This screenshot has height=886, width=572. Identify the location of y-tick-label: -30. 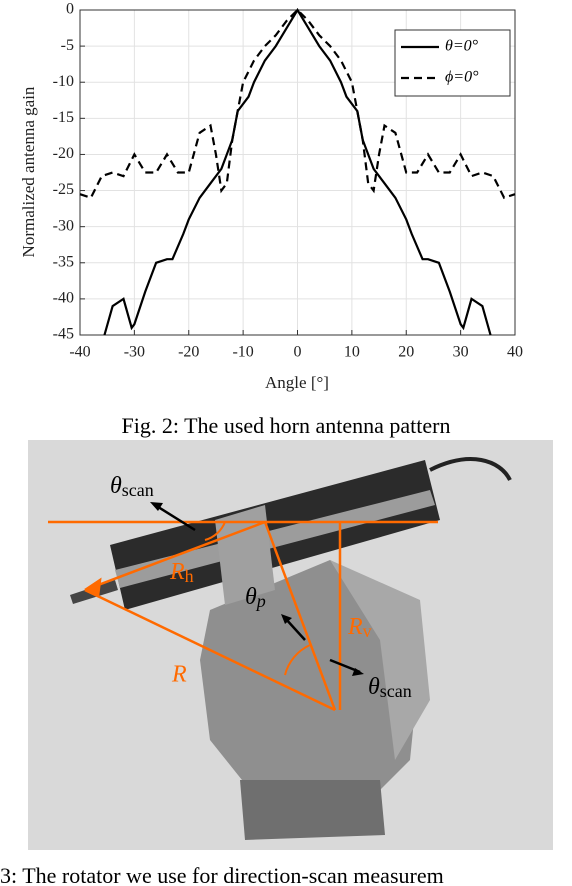
(63, 225).